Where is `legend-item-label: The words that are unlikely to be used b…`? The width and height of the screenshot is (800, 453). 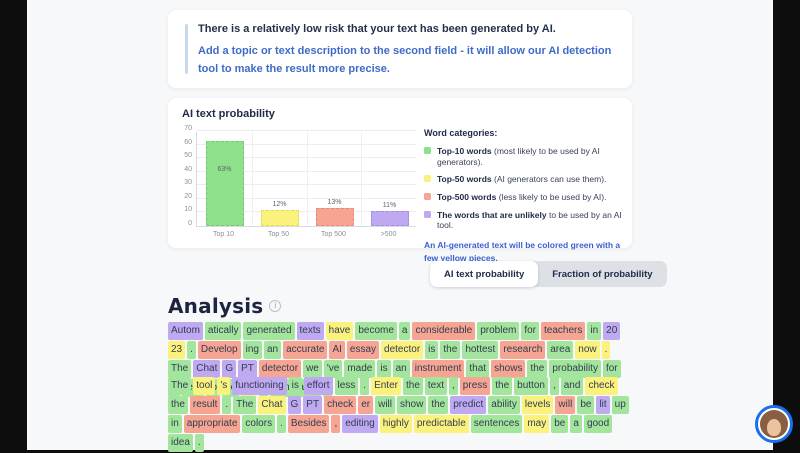
legend-item-label: The words that are unlikely to be used b… is located at coordinates (529, 220).